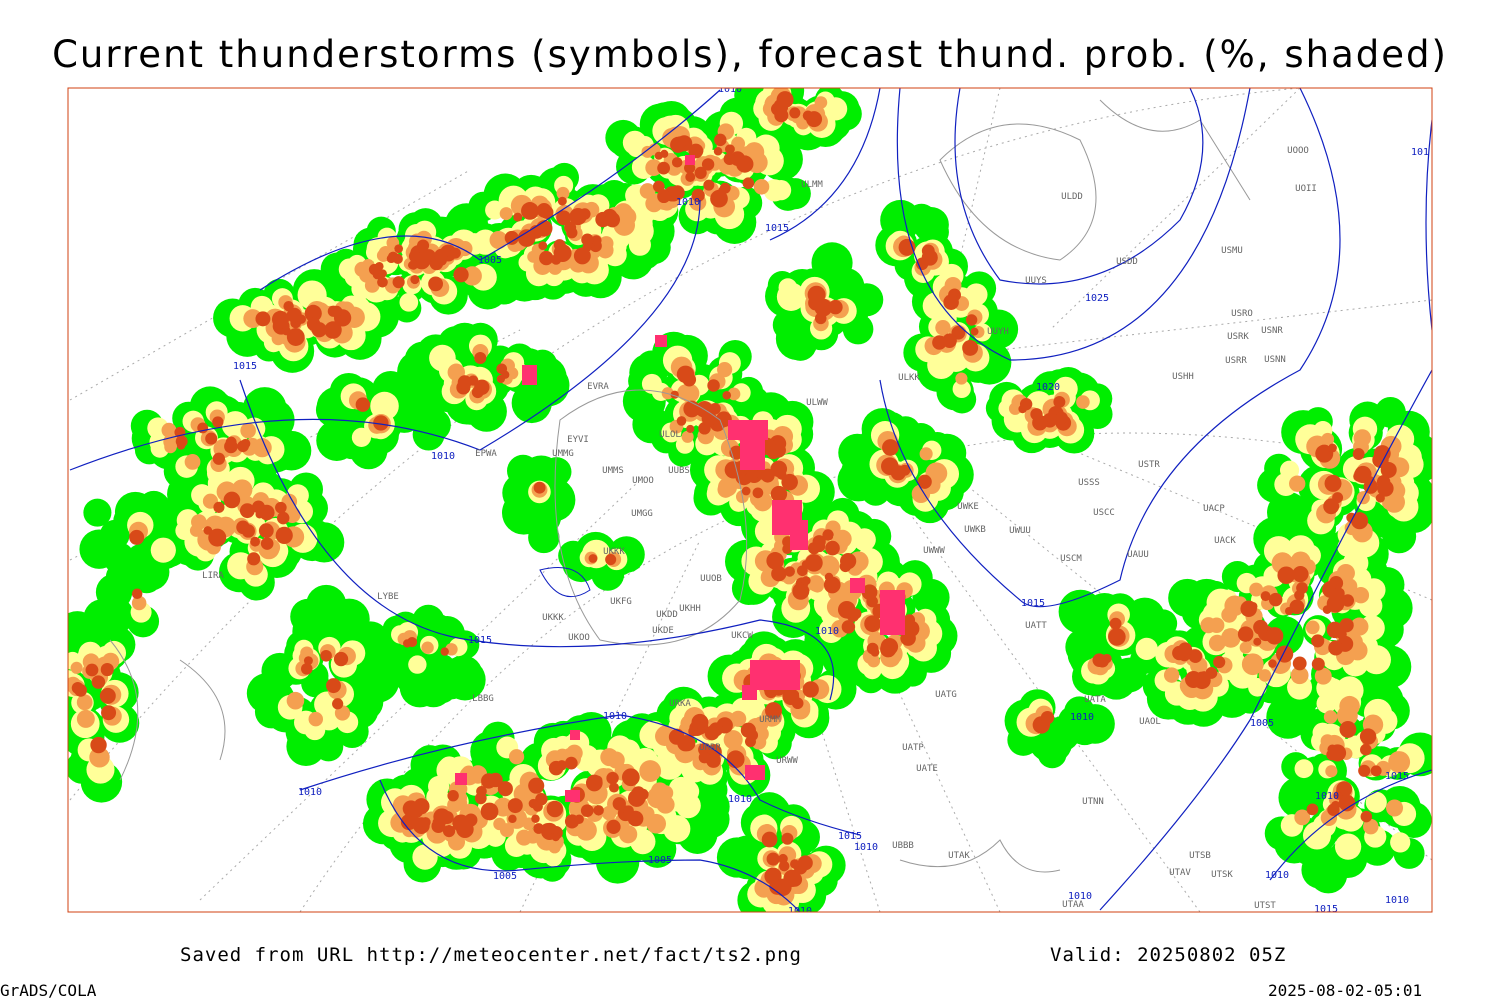 This screenshot has width=1500, height=1000. What do you see at coordinates (483, 699) in the screenshot?
I see `station-label: LBBG` at bounding box center [483, 699].